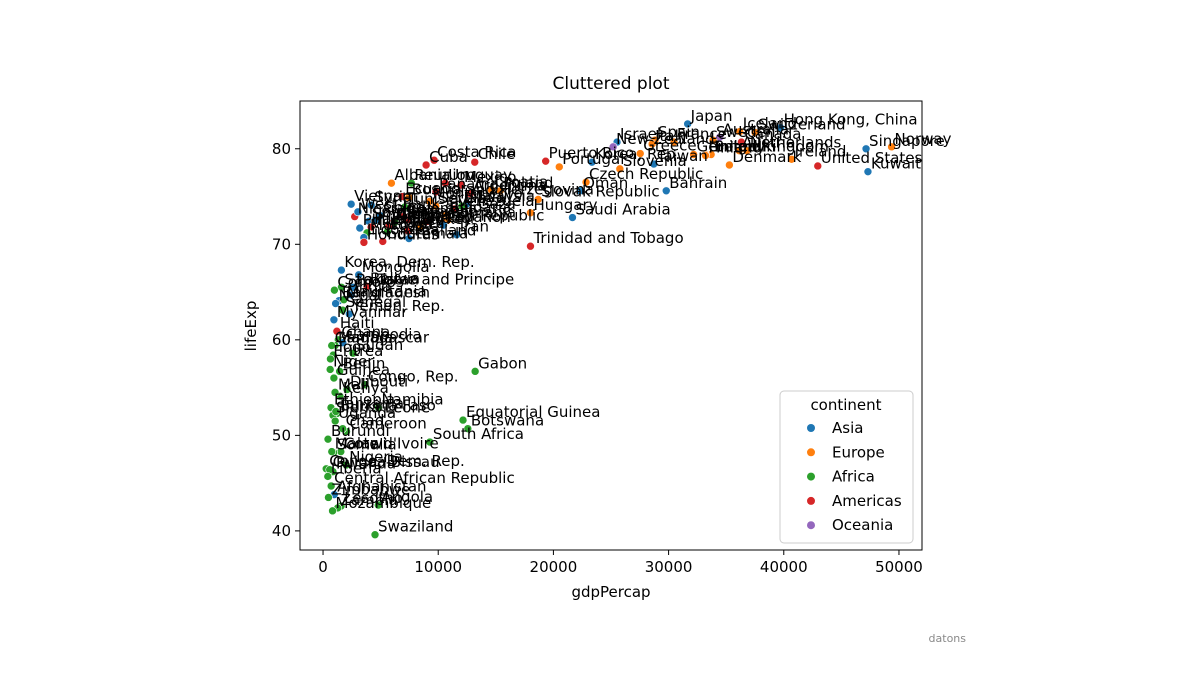 This screenshot has width=1200, height=675. I want to click on x-tick-label: 20000, so click(554, 567).